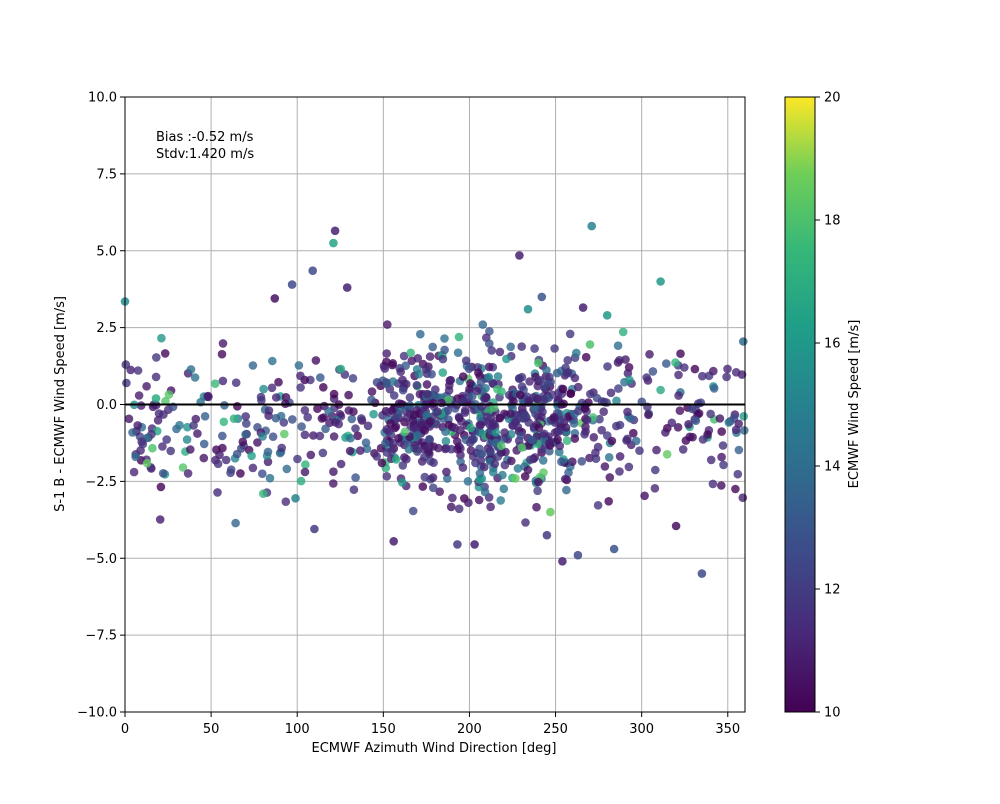 The image size is (1000, 804). Describe the element at coordinates (97, 713) in the screenshot. I see `y-tick-label: −10.0` at that location.